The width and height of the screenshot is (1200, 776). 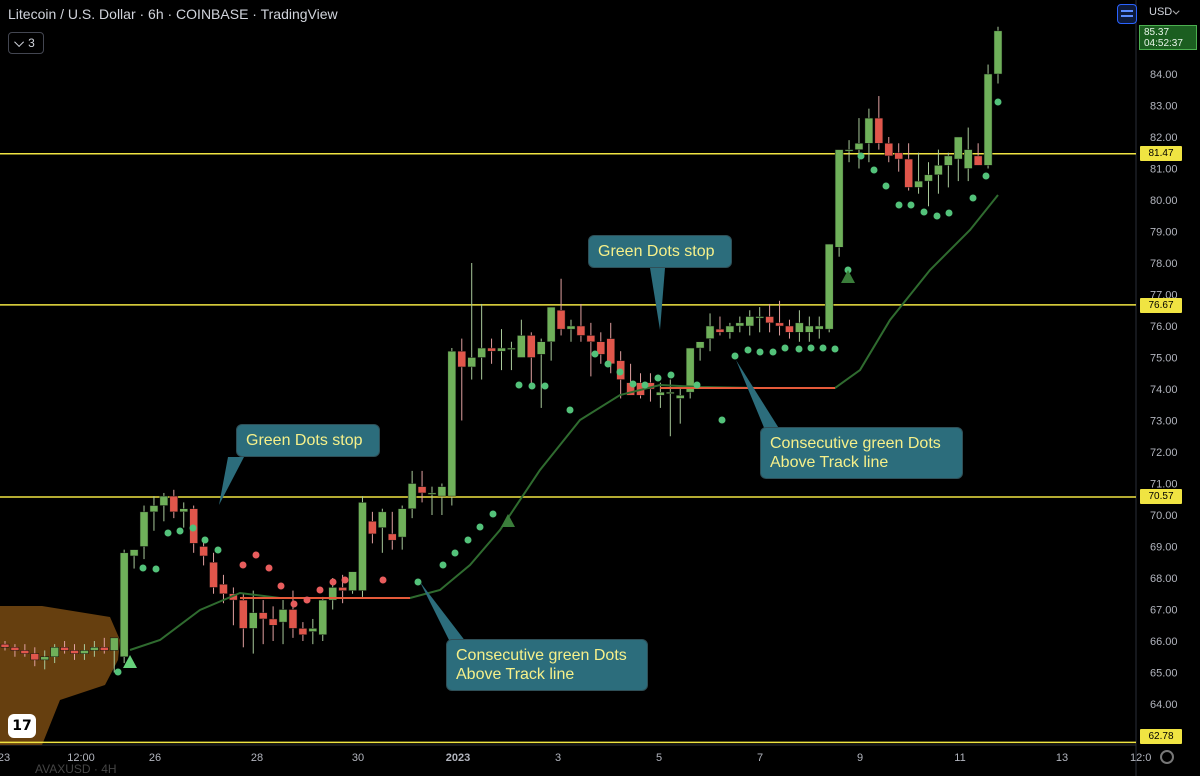 I want to click on y-tick-label: 81.00, so click(x=1164, y=170).